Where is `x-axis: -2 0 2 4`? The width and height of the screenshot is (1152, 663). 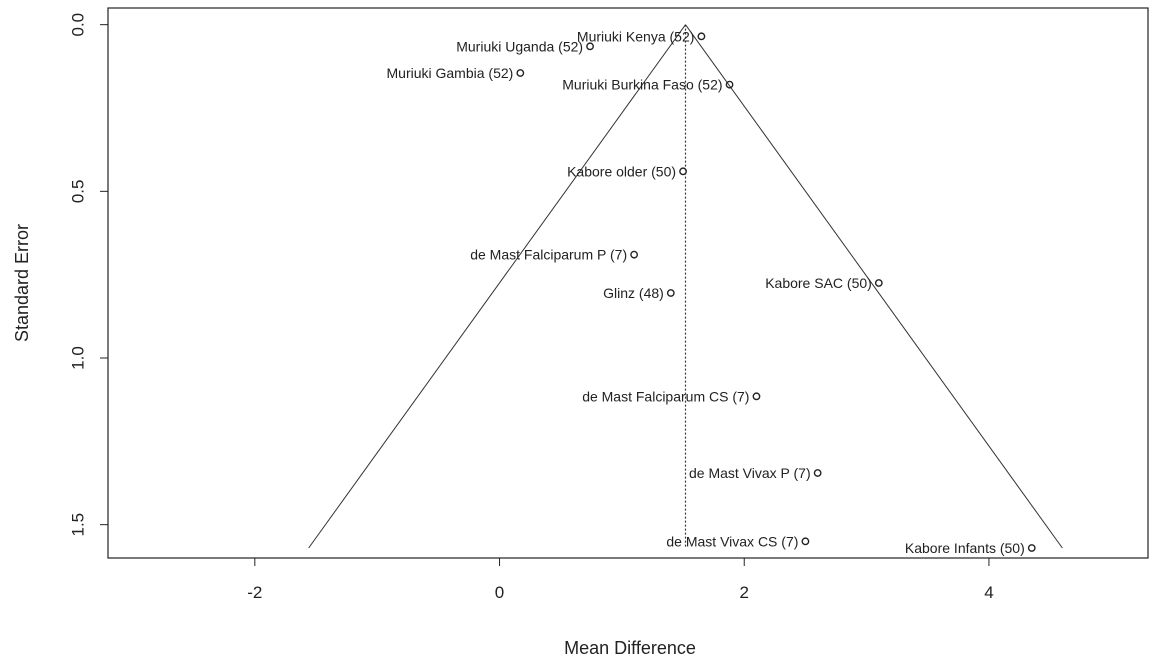 x-axis: -2 0 2 4 is located at coordinates (620, 580).